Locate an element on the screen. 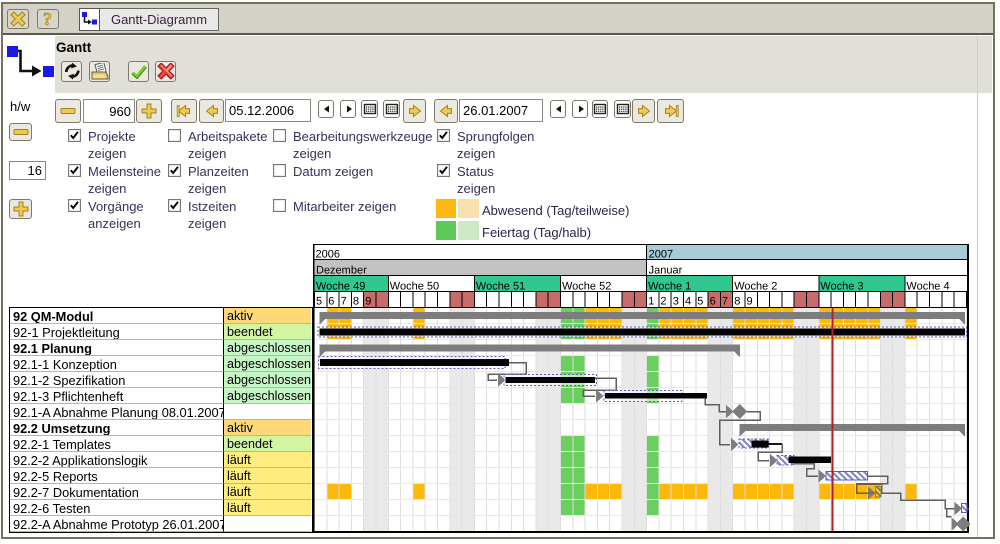 This screenshot has height=544, width=1000. svg-text: 3 is located at coordinates (676, 302).